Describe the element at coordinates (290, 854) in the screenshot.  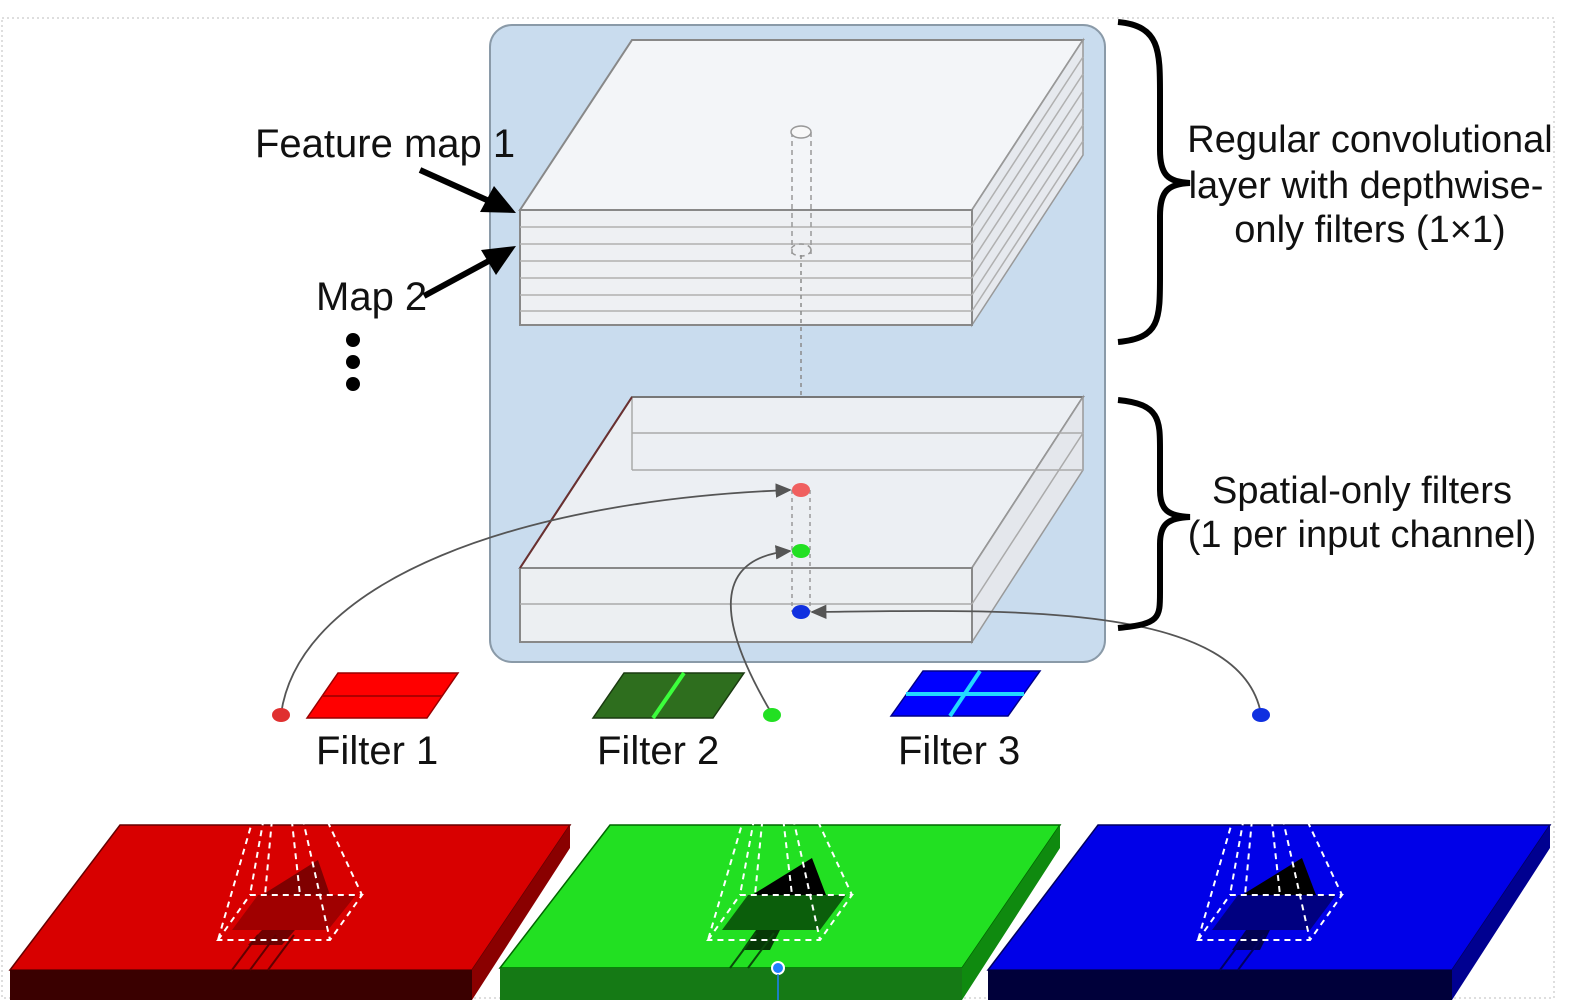
I see `input-channel-red` at that location.